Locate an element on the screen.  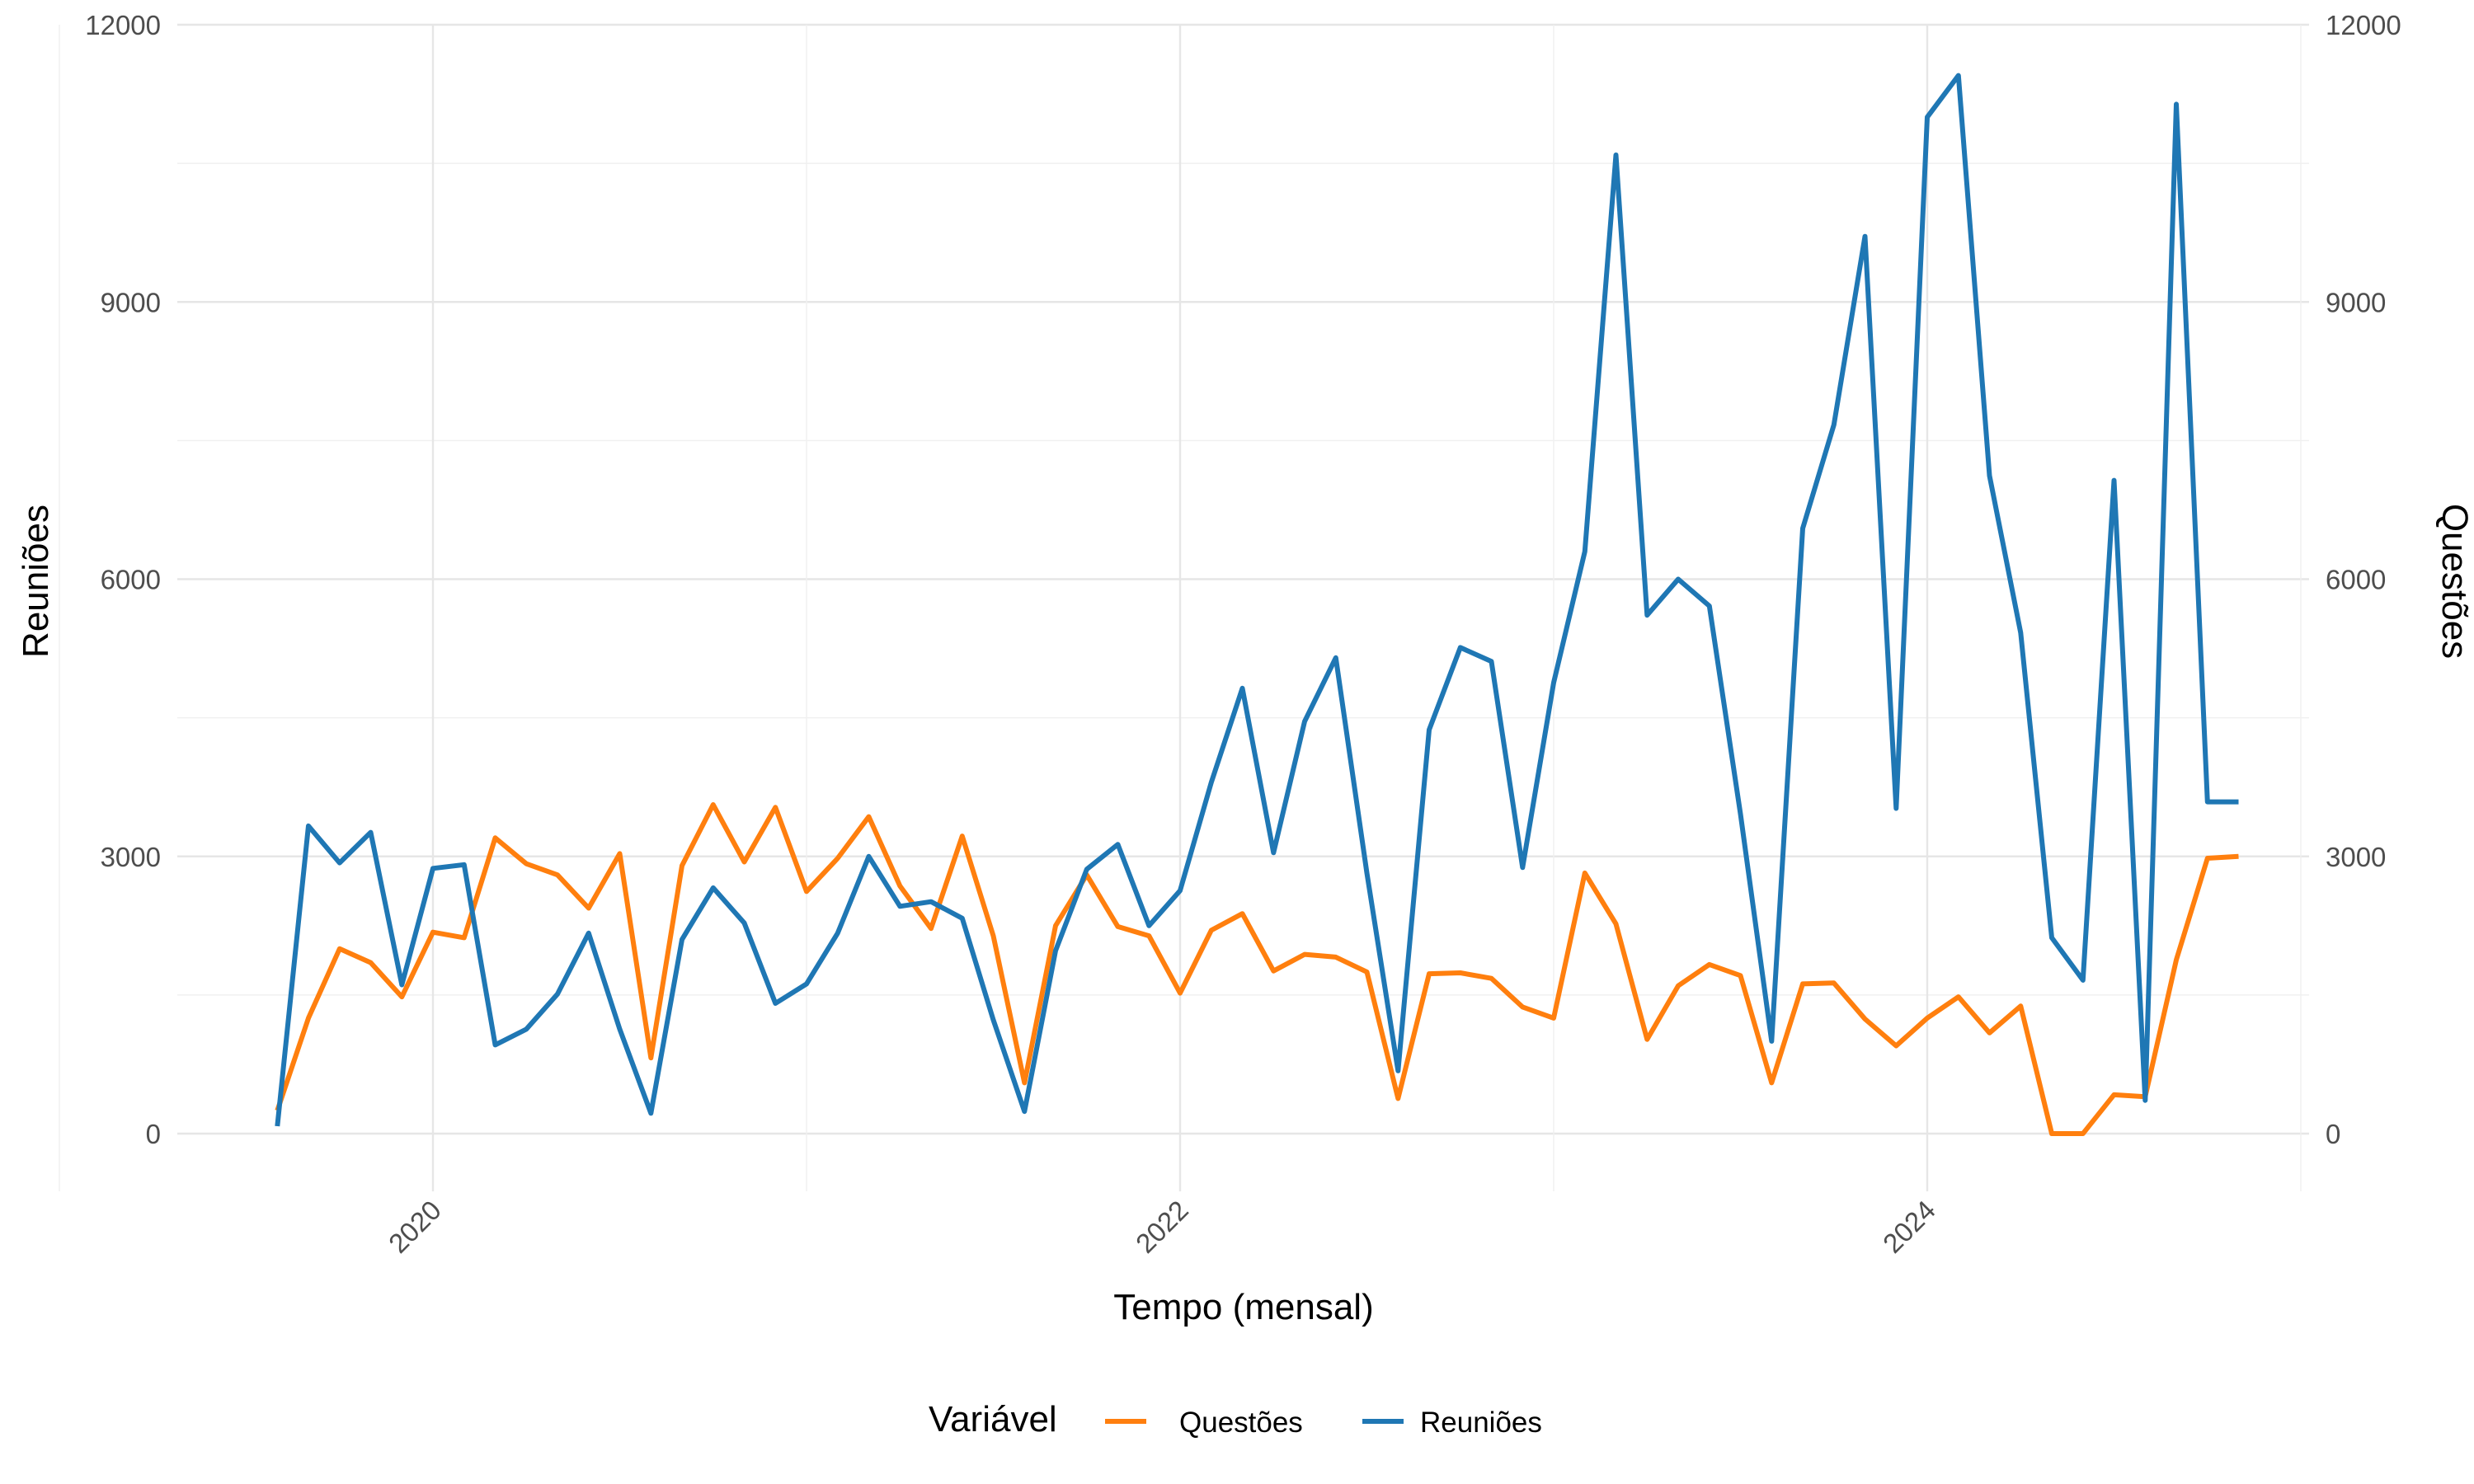
x-tick-label: 2022 is located at coordinates (1162, 1227).